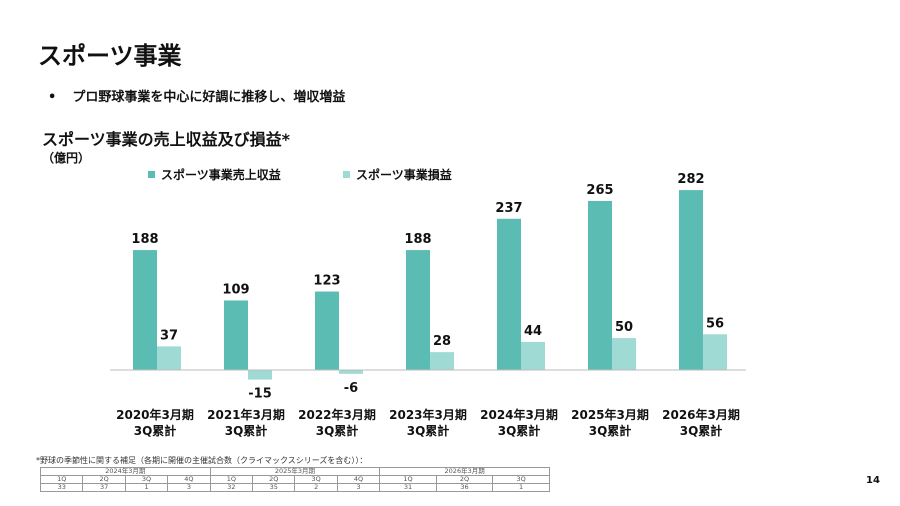 This screenshot has height=506, width=900. I want to click on table-cell: 35, so click(274, 487).